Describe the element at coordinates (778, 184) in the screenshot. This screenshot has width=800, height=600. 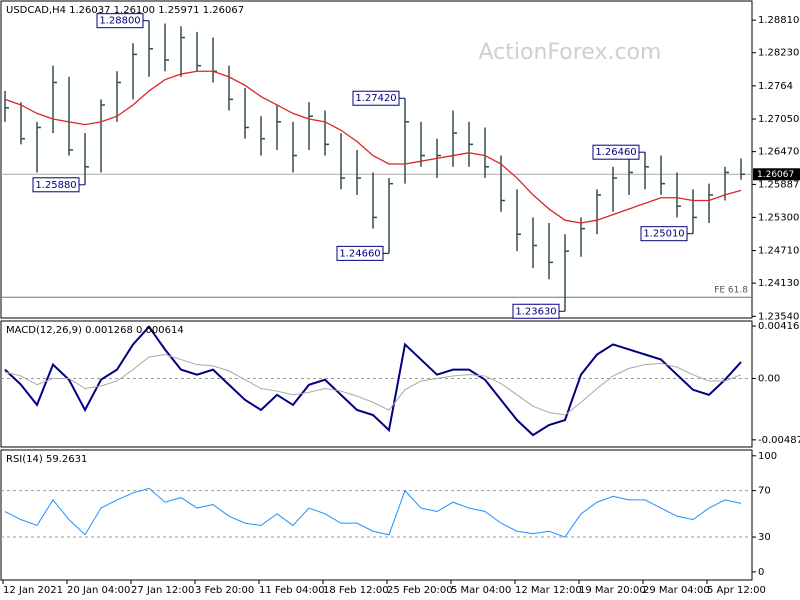
I see `y-tick-label: 1.25887` at that location.